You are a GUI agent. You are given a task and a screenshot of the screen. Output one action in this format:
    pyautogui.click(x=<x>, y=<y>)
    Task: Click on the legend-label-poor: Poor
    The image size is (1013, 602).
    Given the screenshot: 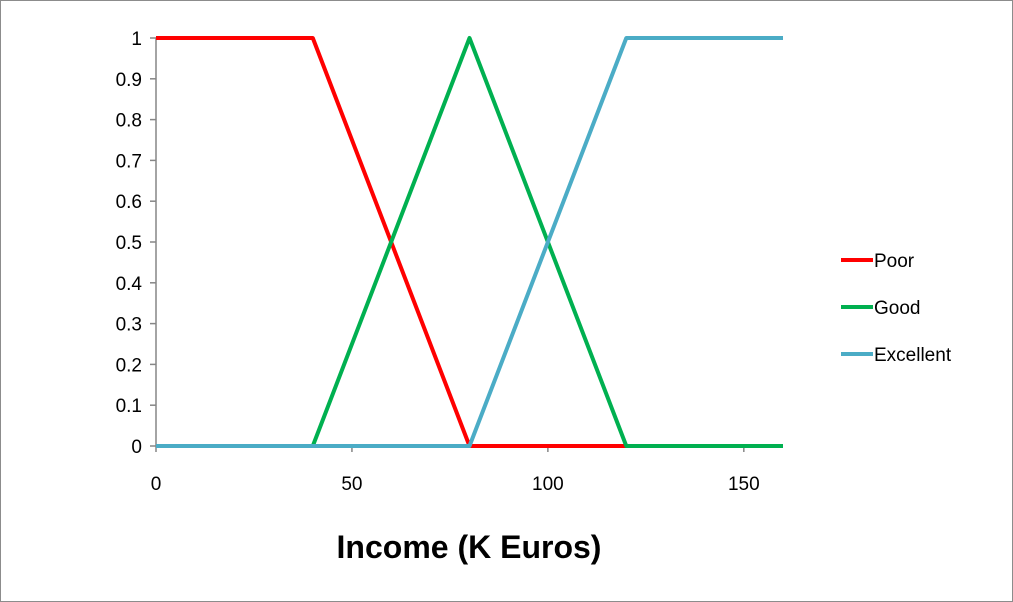 What is the action you would take?
    pyautogui.click(x=894, y=261)
    